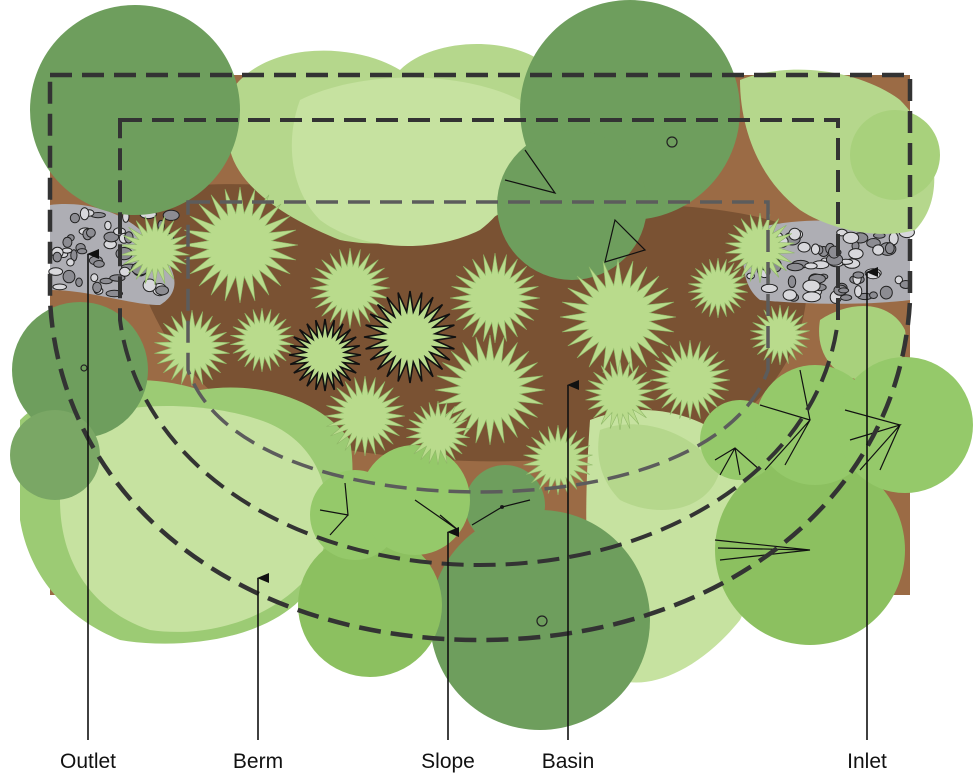 This screenshot has width=974, height=775. I want to click on tree-bottom-left, so click(370, 605).